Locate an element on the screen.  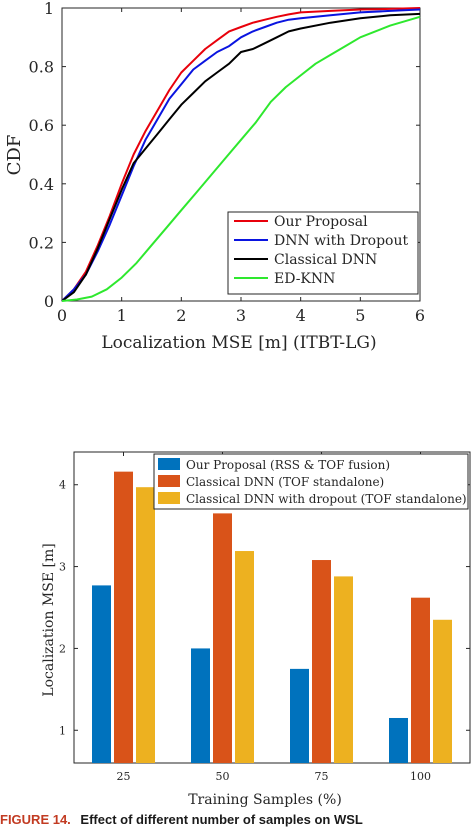
figure-caption-label: FIGURE 14. is located at coordinates (35, 819).